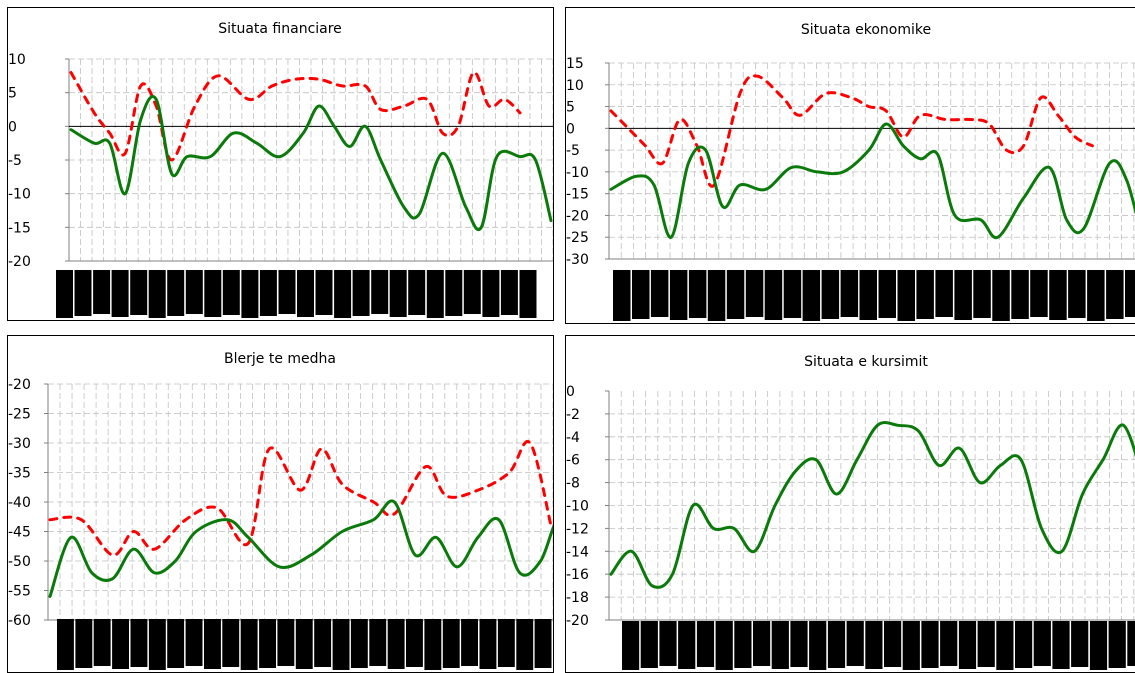 Image resolution: width=1135 pixels, height=673 pixels. I want to click on y-tick-label: -18, so click(577, 598).